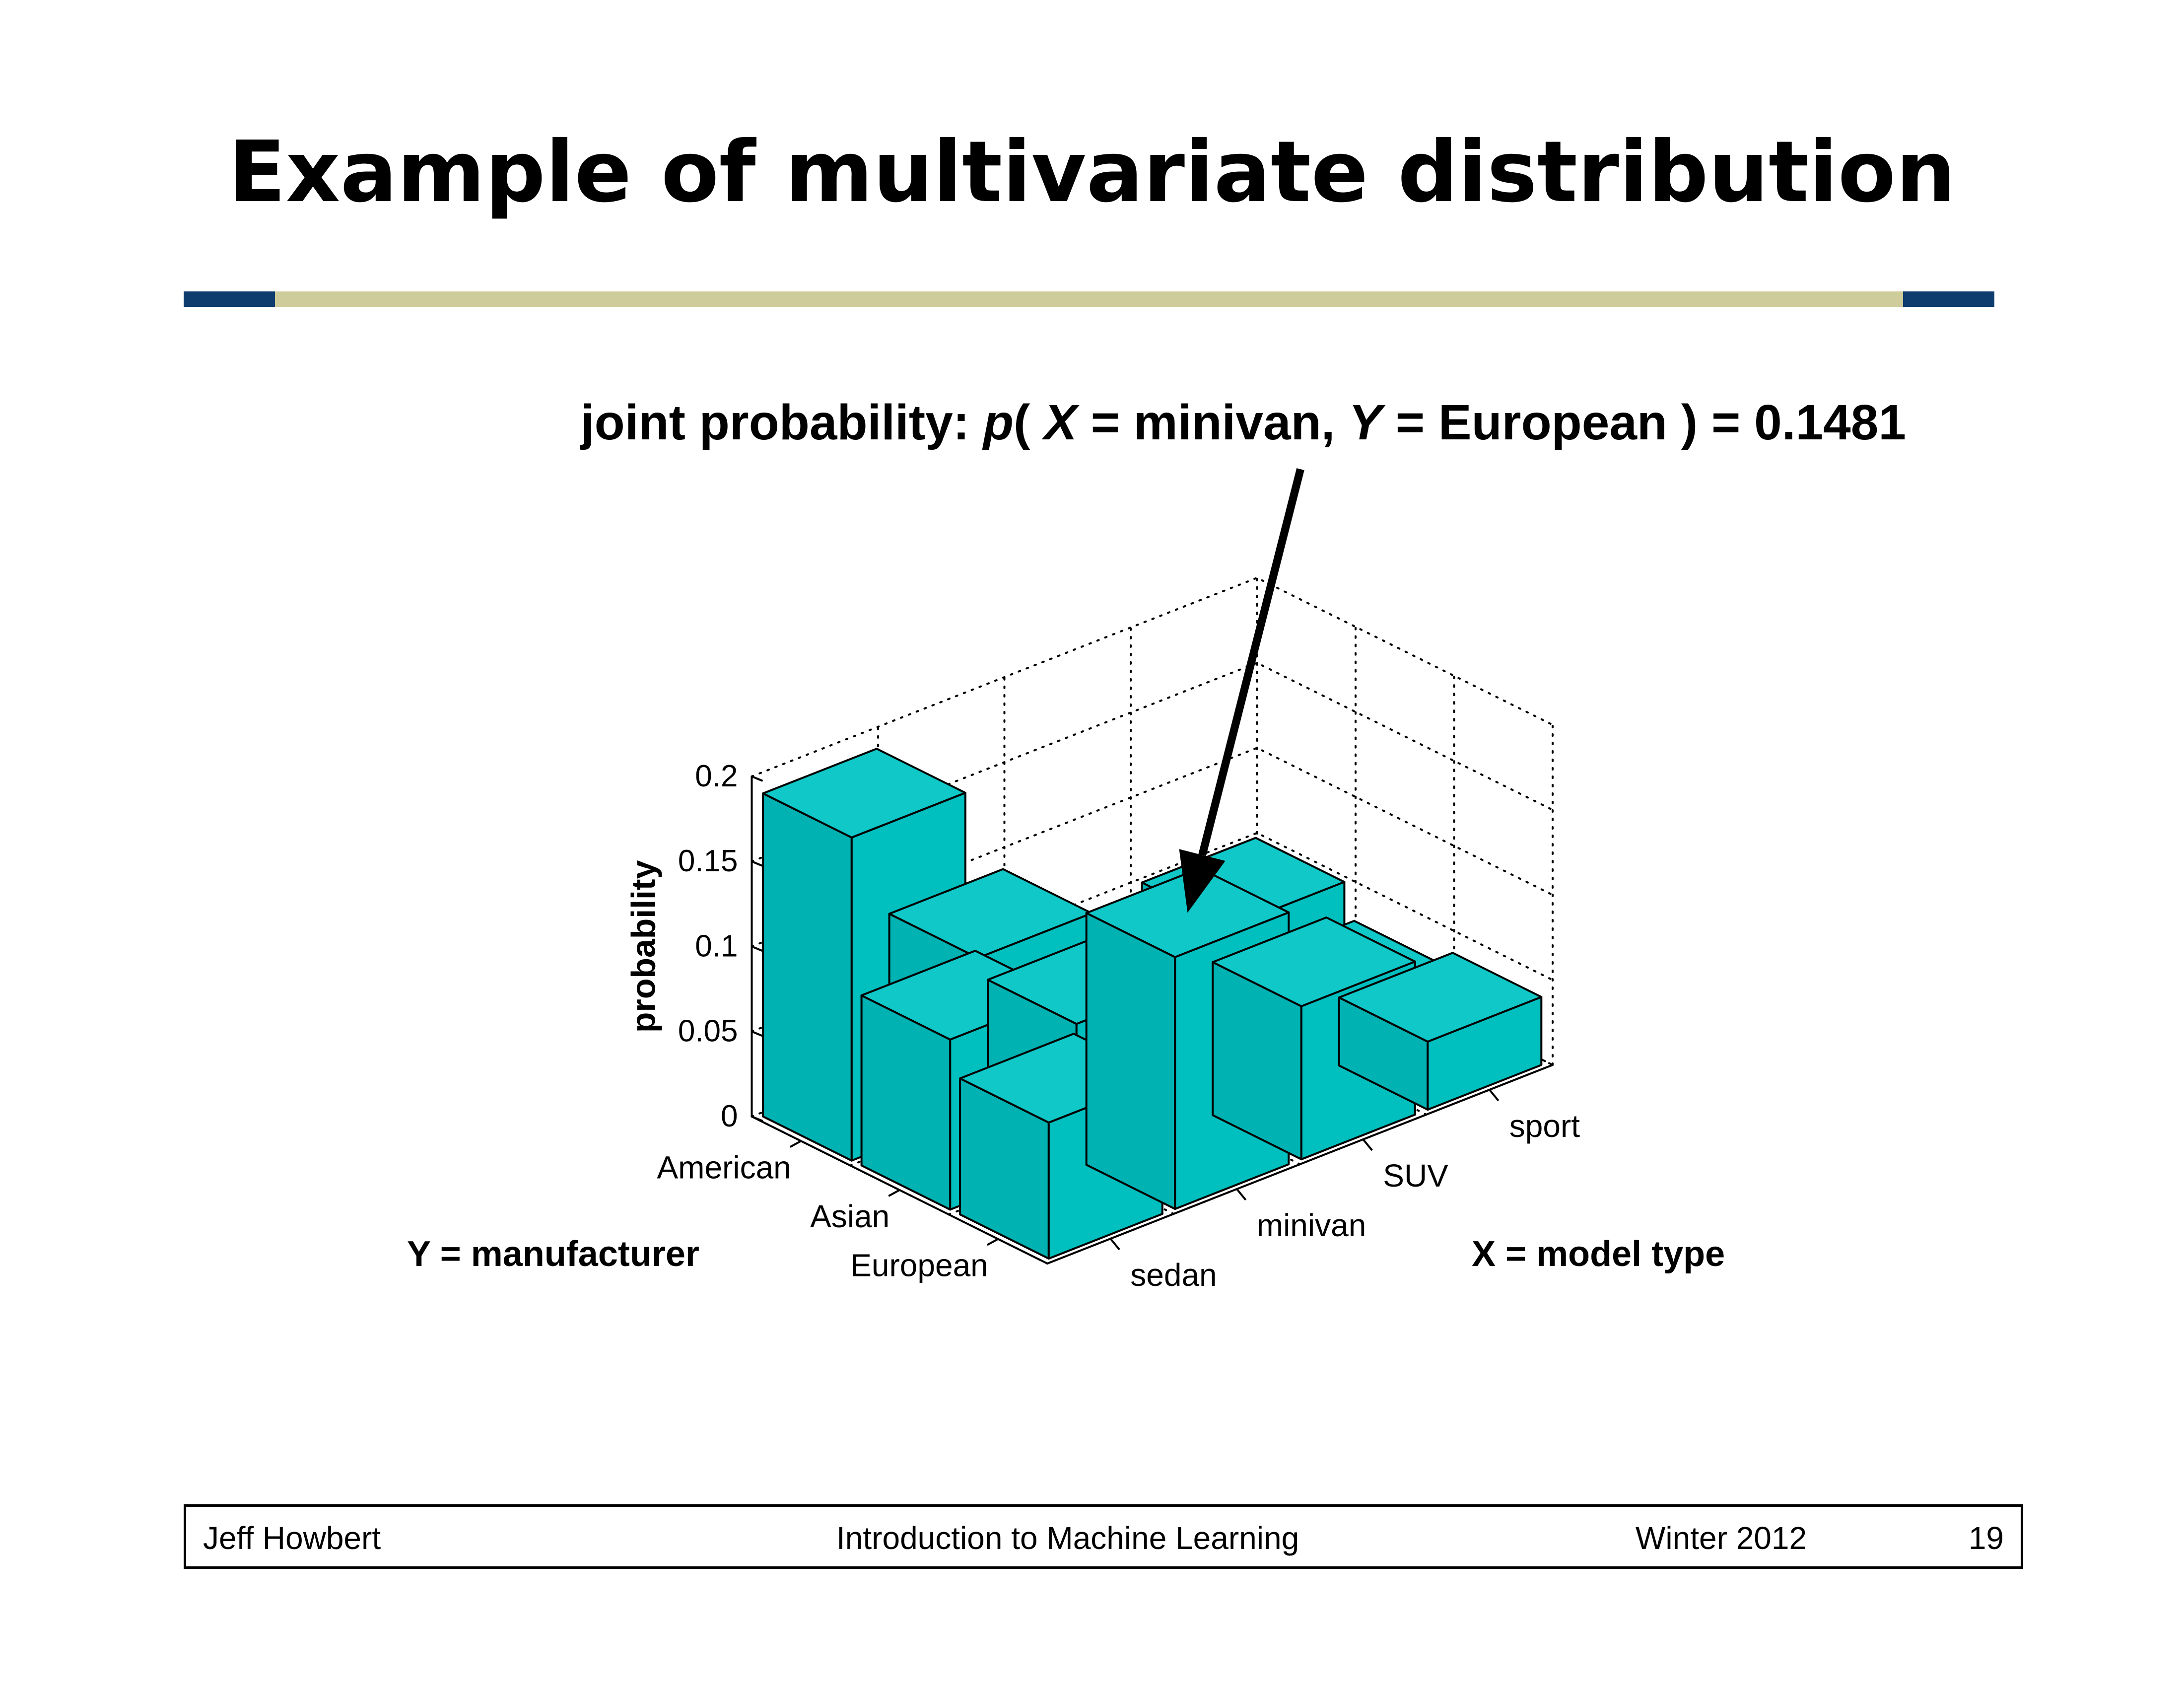  Describe the element at coordinates (849, 1216) in the screenshot. I see `y-tick-label: Asian` at that location.